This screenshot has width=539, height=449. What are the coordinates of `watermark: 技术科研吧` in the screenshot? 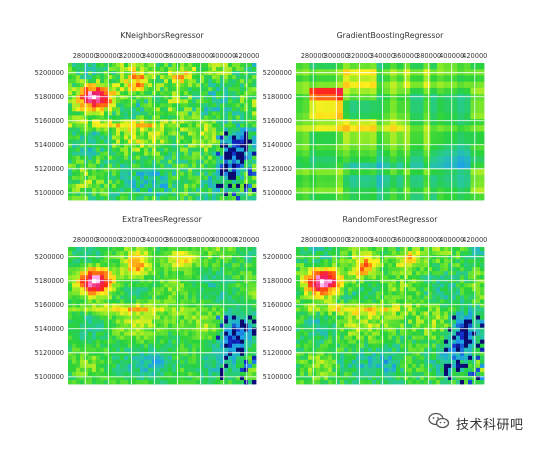 It's located at (476, 423).